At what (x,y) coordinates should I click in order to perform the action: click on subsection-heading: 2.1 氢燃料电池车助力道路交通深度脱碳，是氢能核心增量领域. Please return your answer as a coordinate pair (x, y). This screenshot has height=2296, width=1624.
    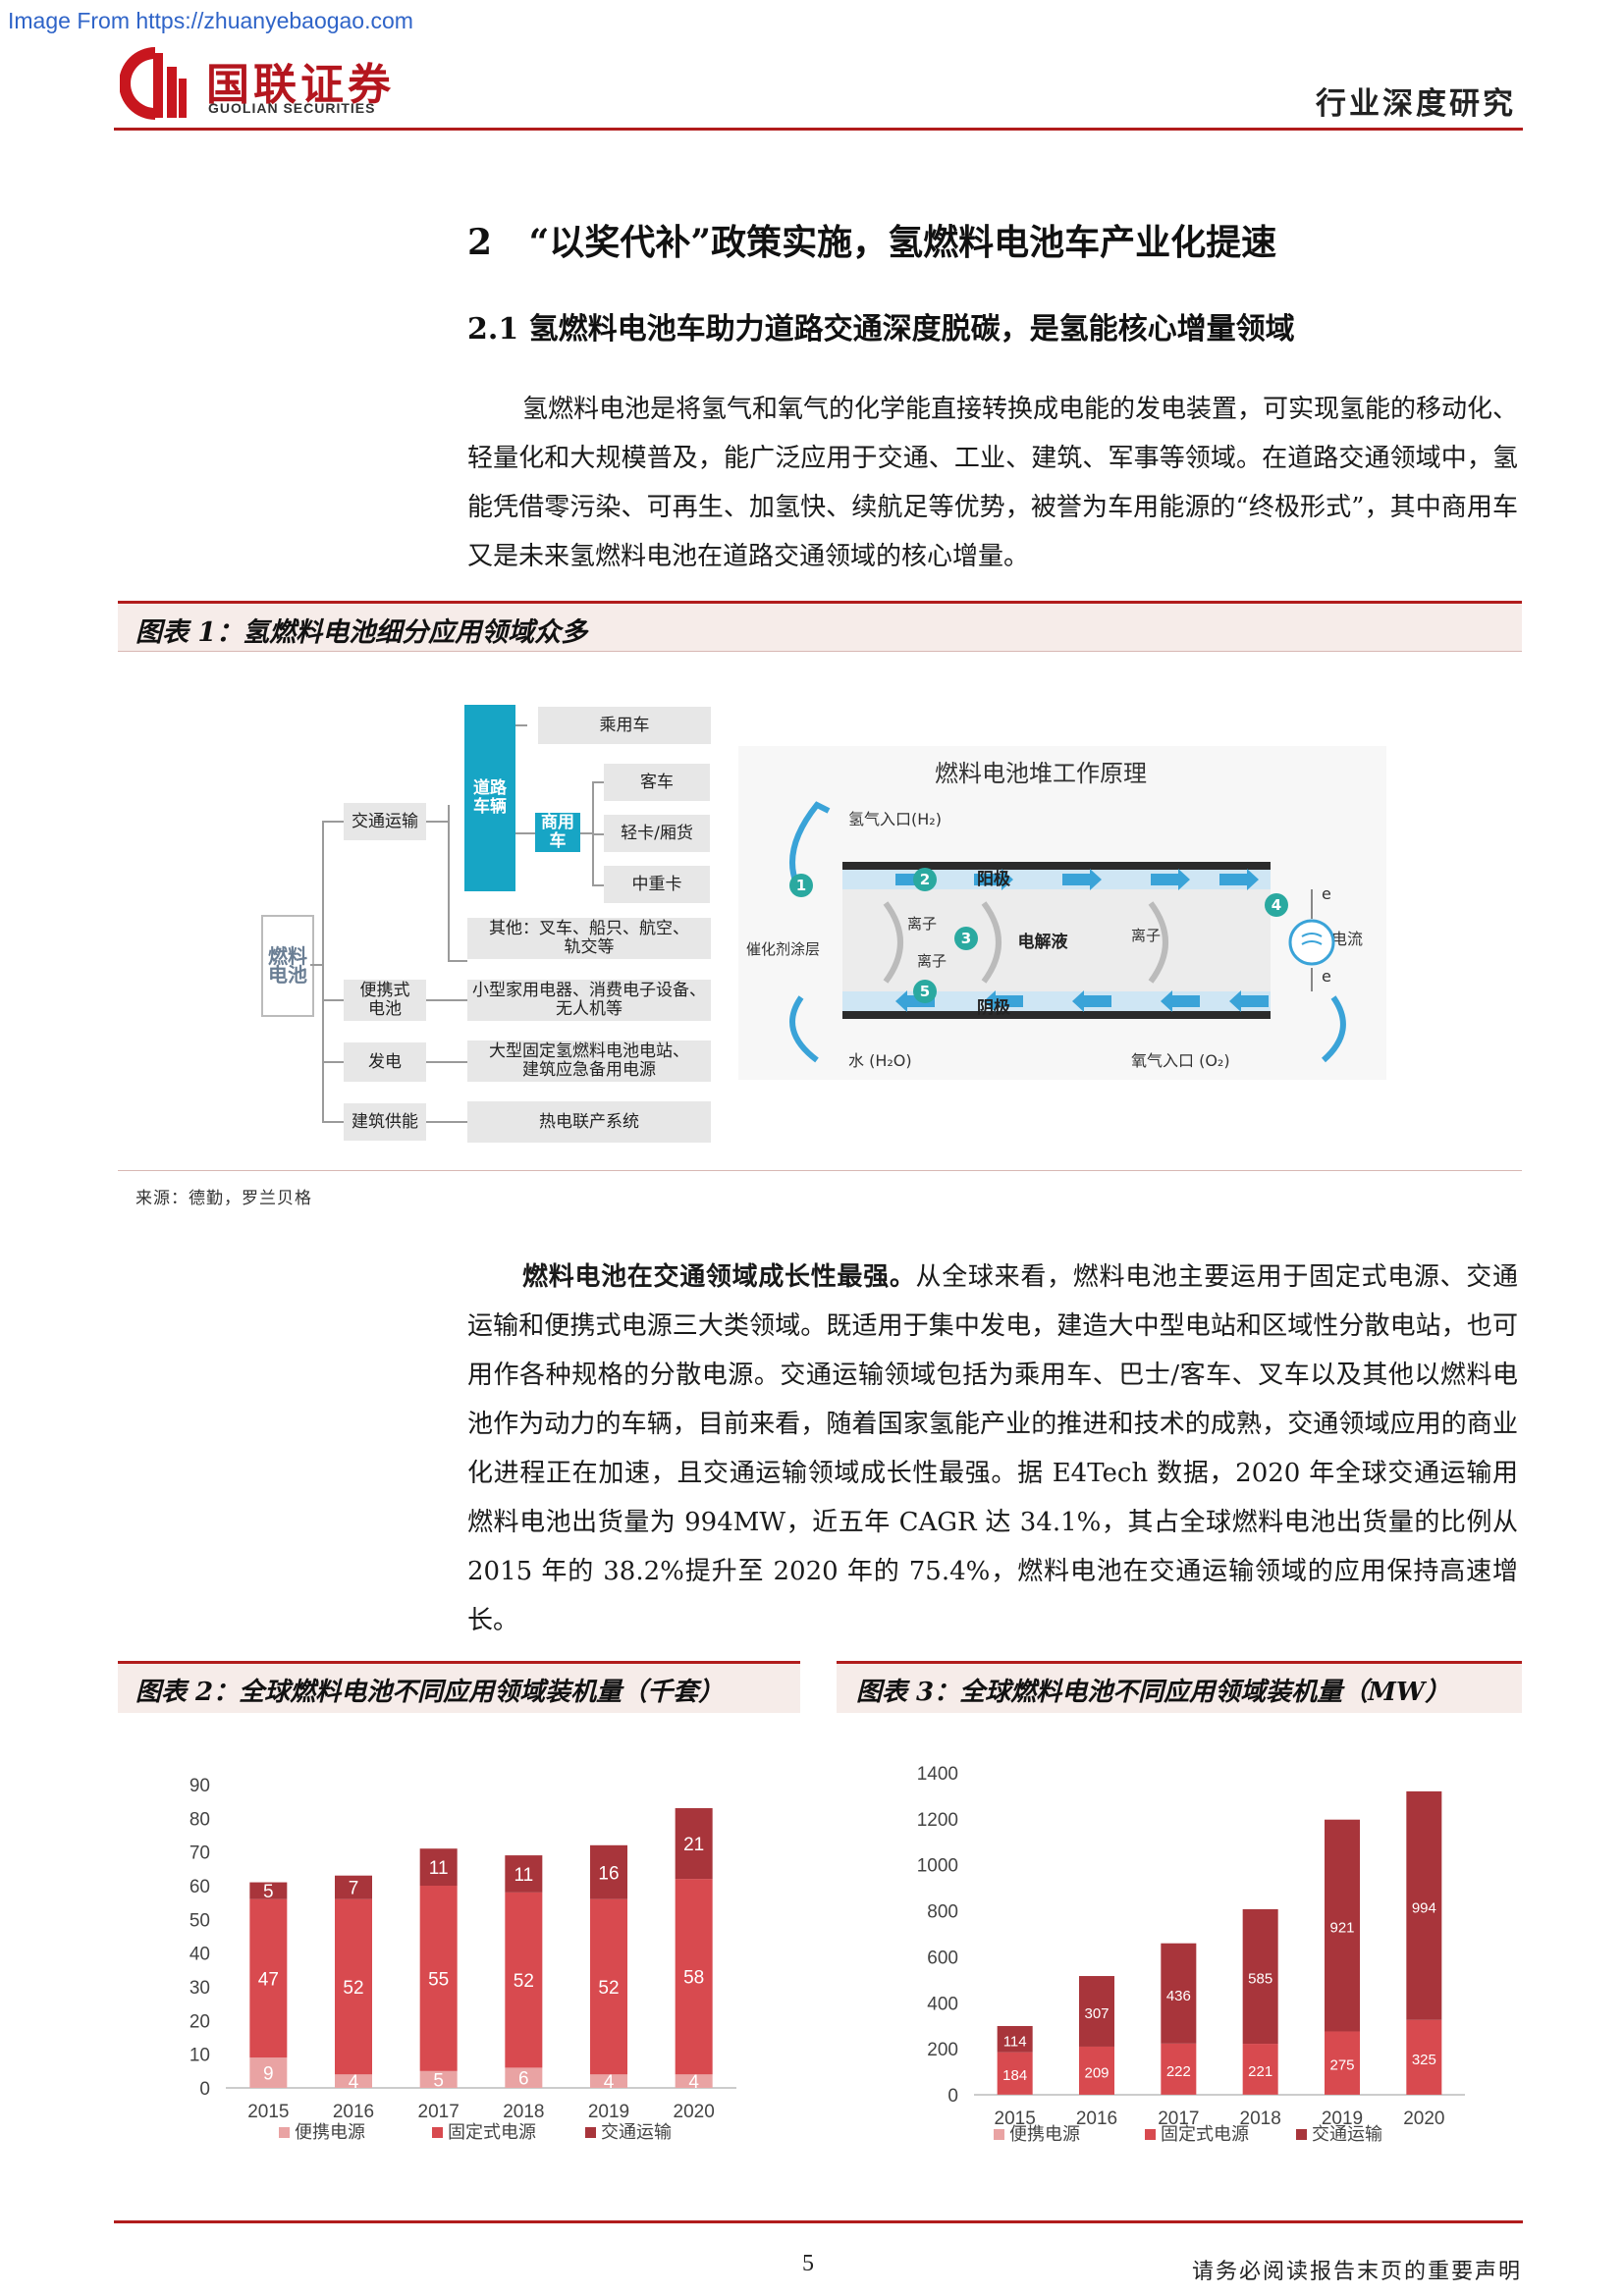
    Looking at the image, I should click on (881, 329).